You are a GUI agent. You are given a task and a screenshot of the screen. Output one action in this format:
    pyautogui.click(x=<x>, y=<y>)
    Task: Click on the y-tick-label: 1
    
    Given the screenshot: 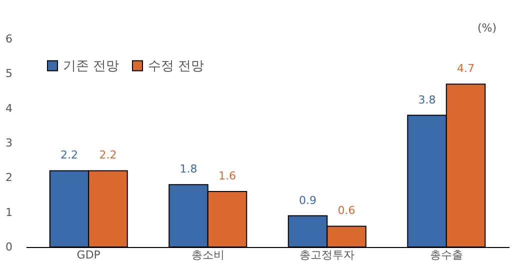 What is the action you would take?
    pyautogui.click(x=9, y=212)
    